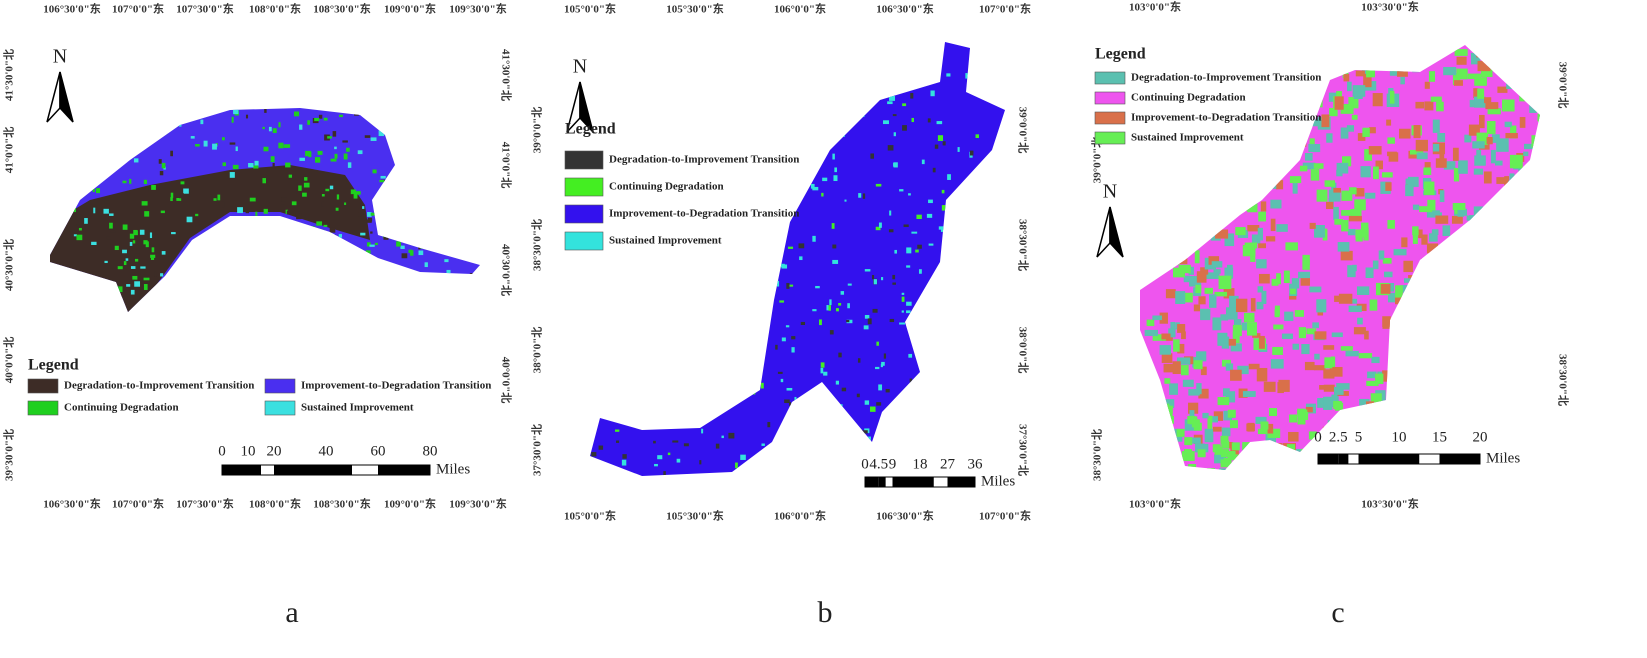  Describe the element at coordinates (478, 9) in the screenshot. I see `top-tick-label: 109°30'0"东` at that location.